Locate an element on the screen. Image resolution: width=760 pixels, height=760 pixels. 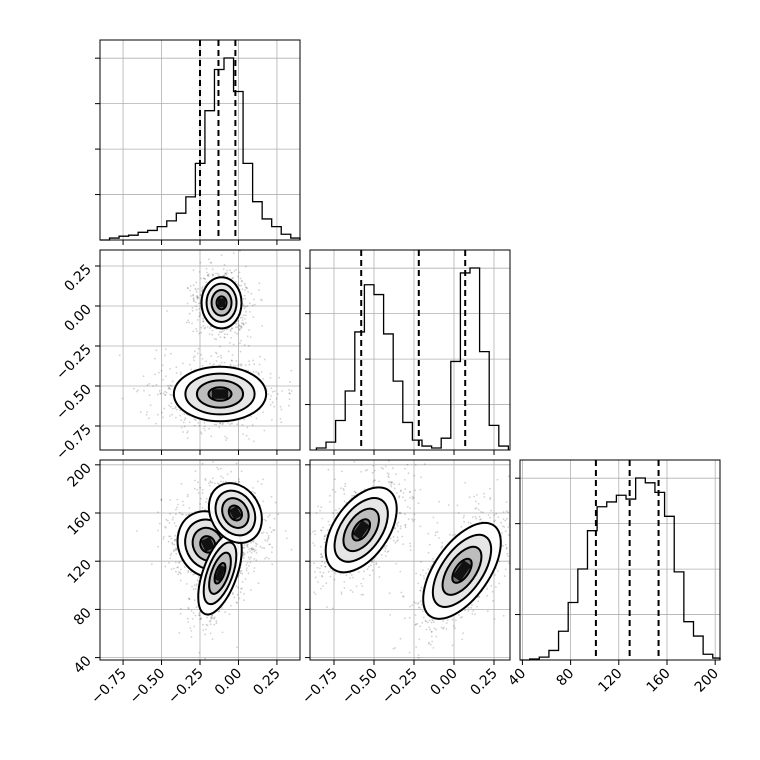
density-peak is located at coordinates (235, 513).